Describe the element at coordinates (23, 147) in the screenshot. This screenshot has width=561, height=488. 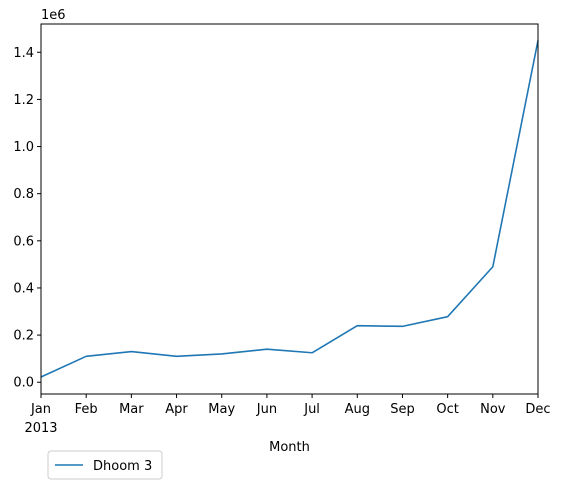
I see `y-tick-label: 1.0` at that location.